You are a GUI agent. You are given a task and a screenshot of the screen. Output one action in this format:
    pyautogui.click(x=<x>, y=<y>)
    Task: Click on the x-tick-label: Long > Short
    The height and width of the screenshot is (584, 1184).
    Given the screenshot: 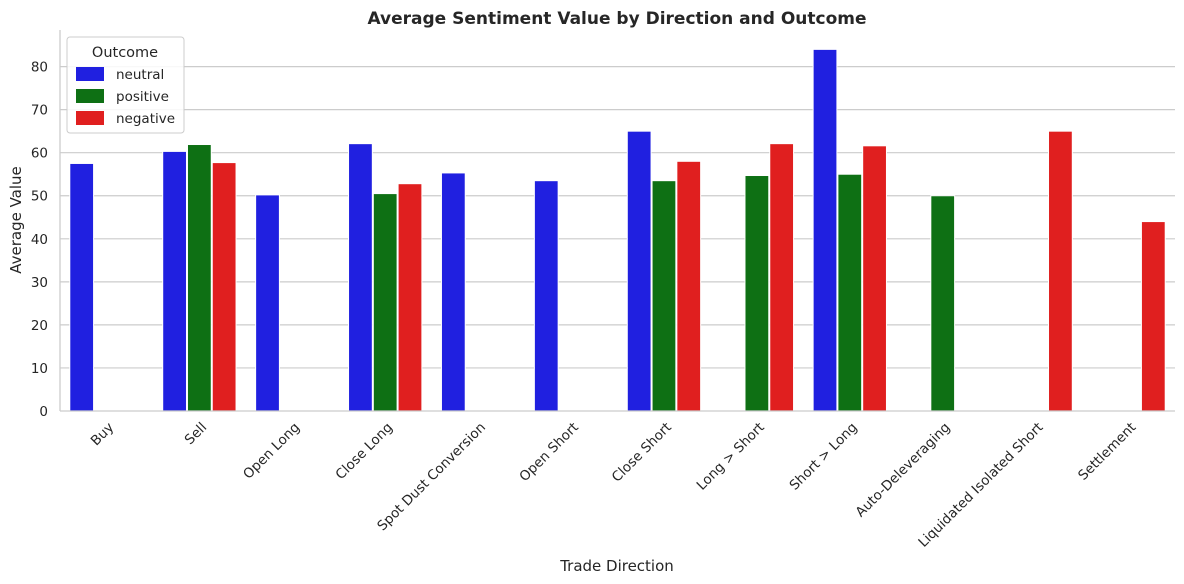 What is the action you would take?
    pyautogui.click(x=731, y=457)
    